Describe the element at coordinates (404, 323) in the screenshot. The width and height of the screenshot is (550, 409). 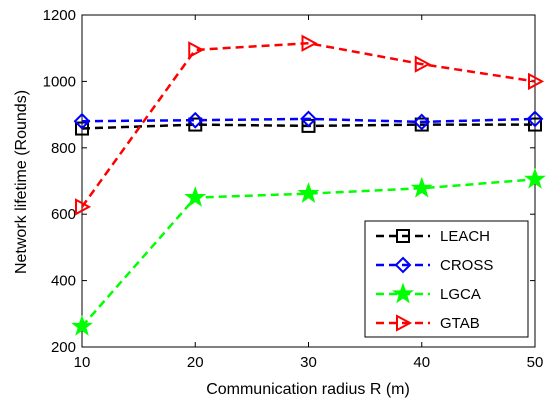
I see `legend-marker-gtab` at that location.